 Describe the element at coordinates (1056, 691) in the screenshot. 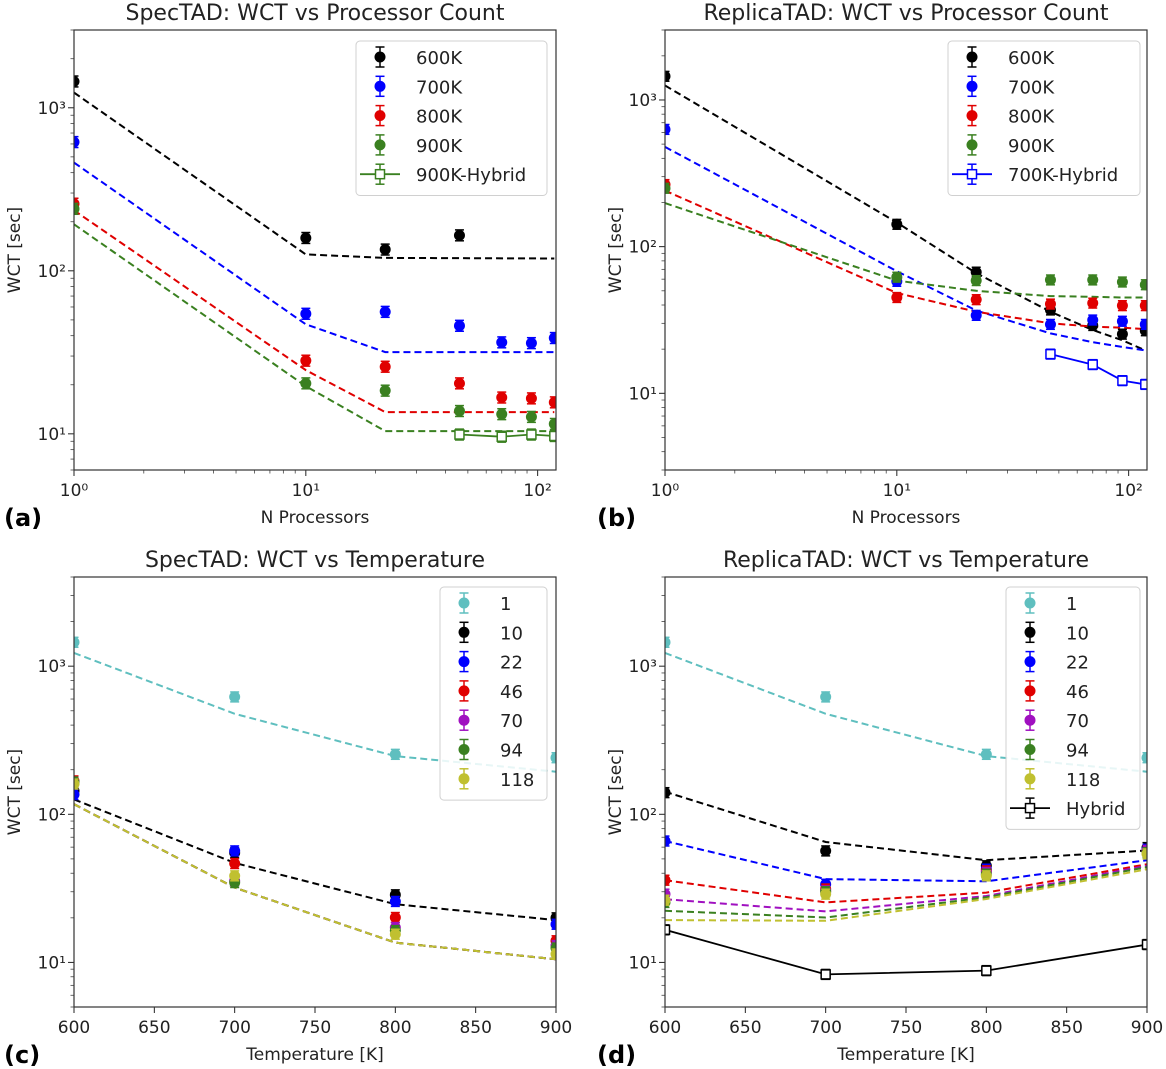

I see `legend-entry-46: 46` at that location.